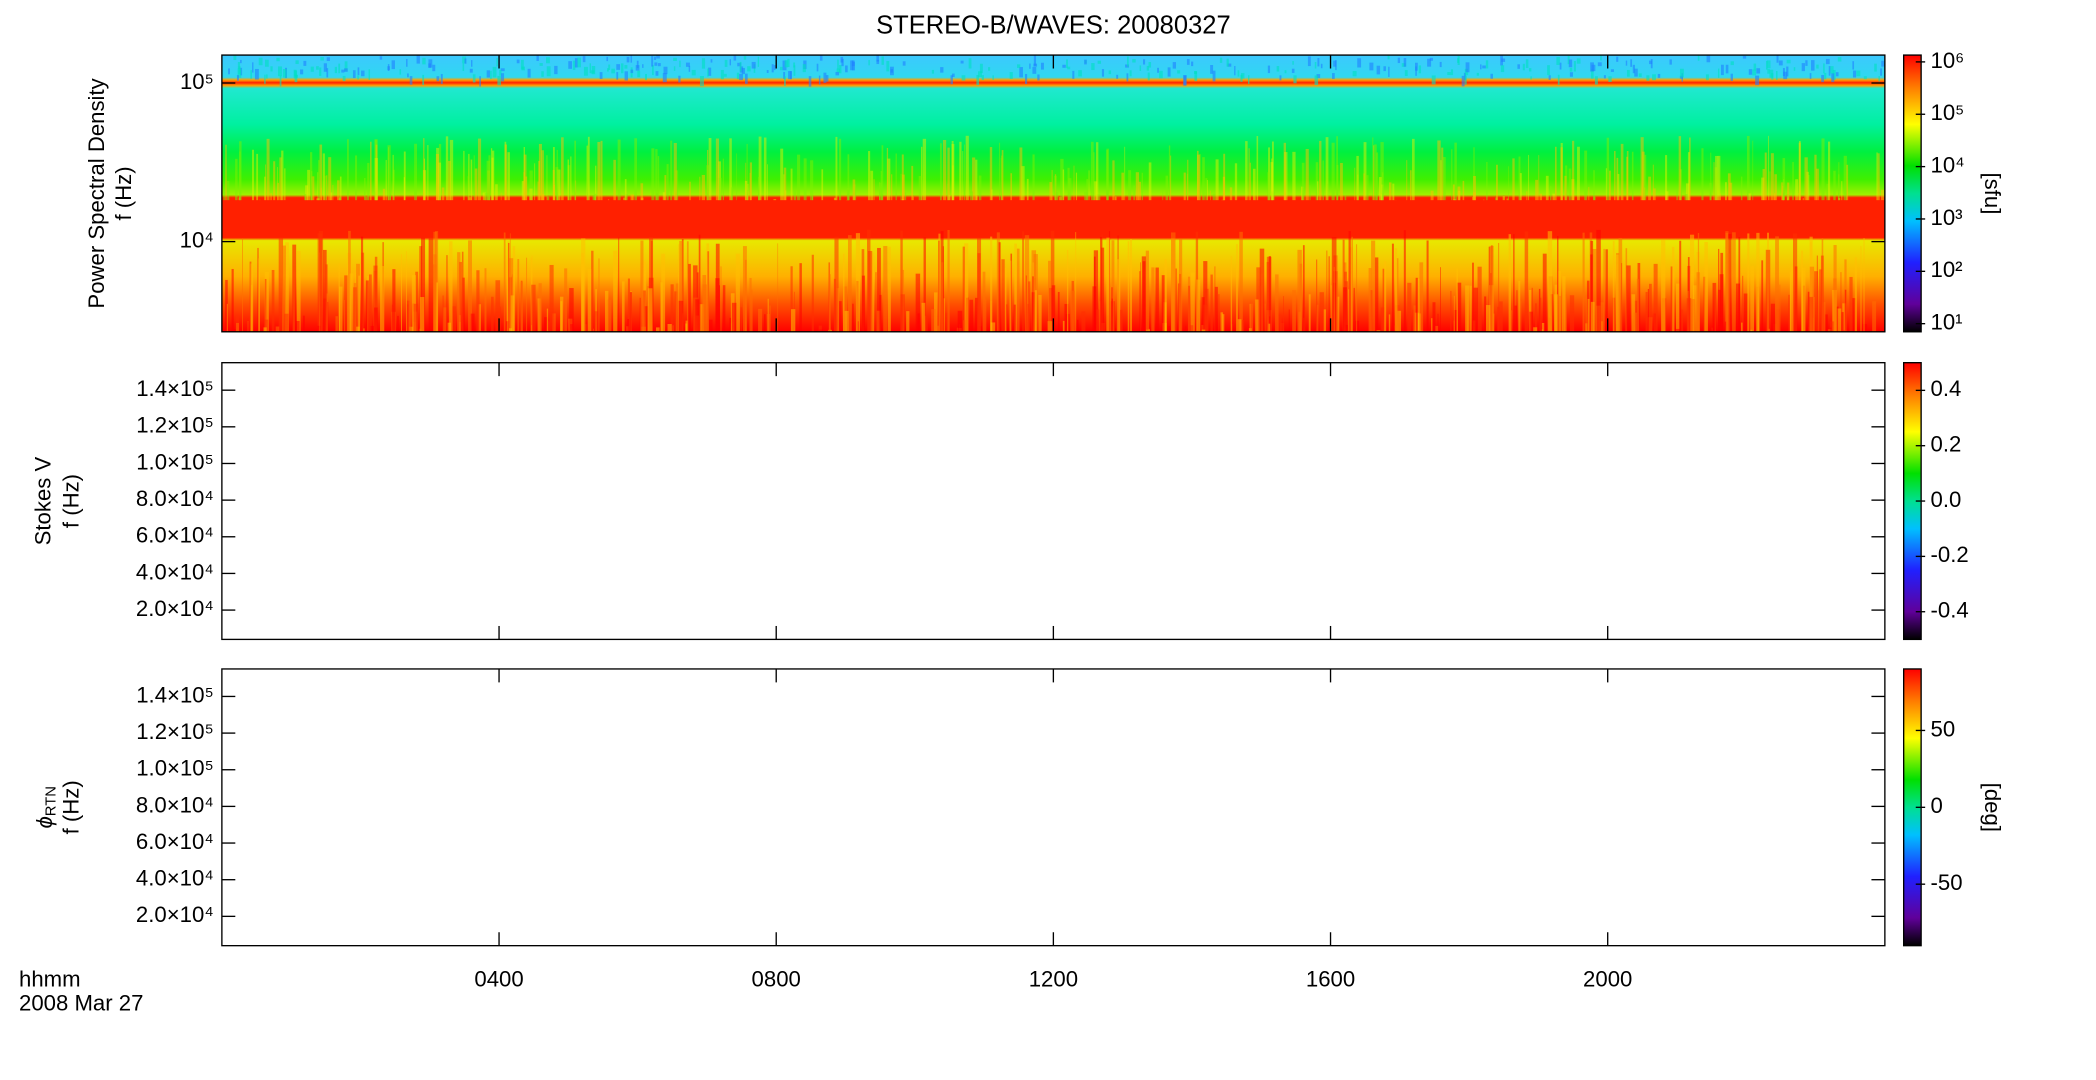  What do you see at coordinates (175, 425) in the screenshot?
I see `y-tick-label: 1.2×10⁵` at bounding box center [175, 425].